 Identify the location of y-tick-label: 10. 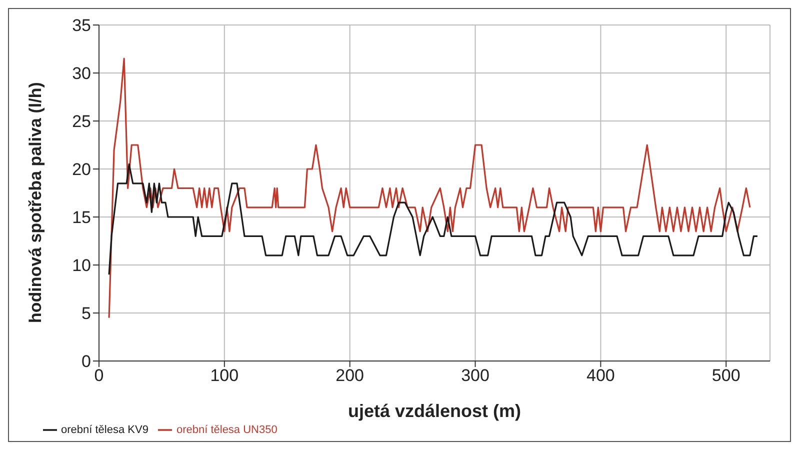
(81, 266).